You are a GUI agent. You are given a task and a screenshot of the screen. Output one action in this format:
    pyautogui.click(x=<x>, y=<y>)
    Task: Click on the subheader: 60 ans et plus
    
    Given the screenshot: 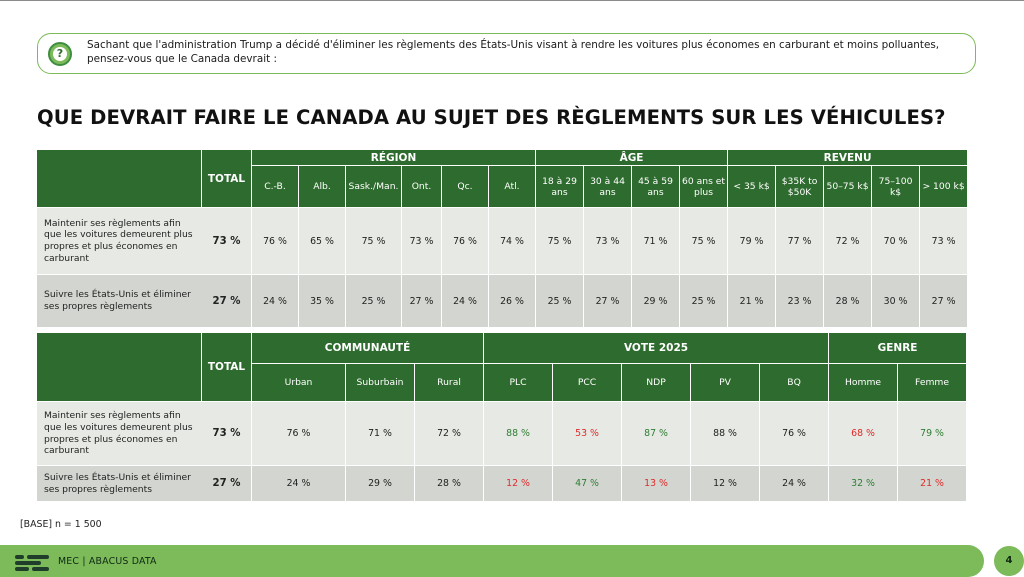 What is the action you would take?
    pyautogui.click(x=704, y=187)
    